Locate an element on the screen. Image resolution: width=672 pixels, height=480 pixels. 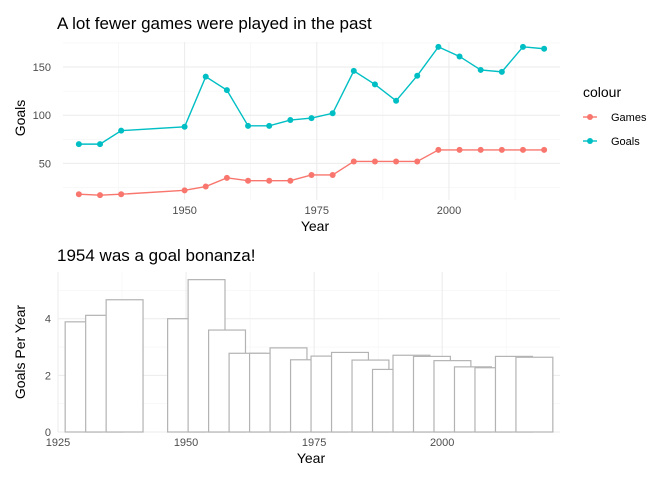
series-line-goals is located at coordinates (311, 95).